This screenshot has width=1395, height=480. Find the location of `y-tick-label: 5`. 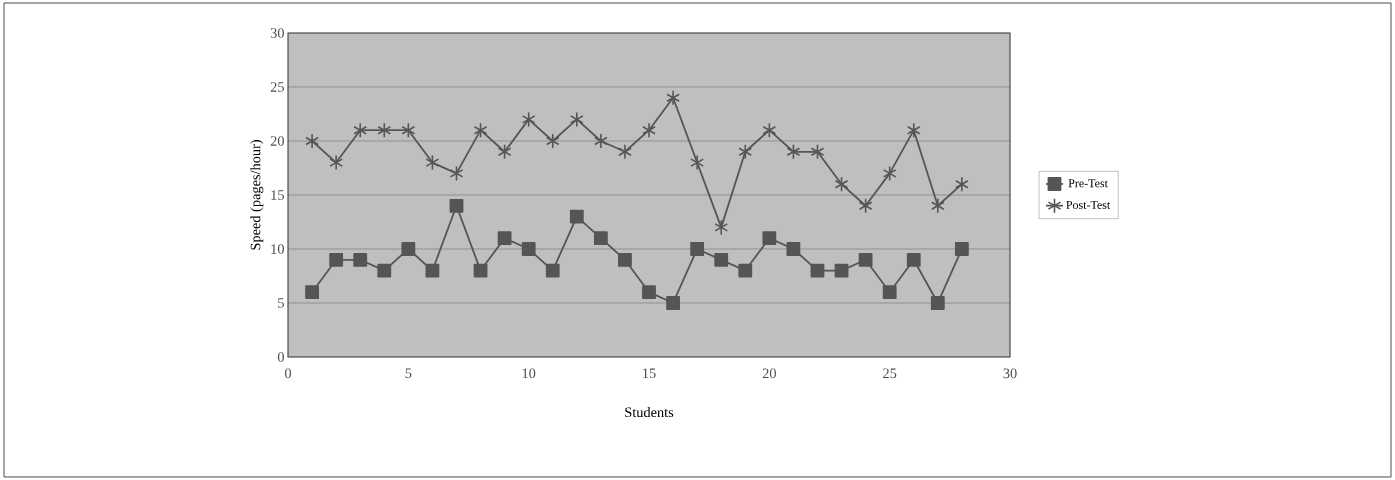

y-tick-label: 5 is located at coordinates (281, 303).